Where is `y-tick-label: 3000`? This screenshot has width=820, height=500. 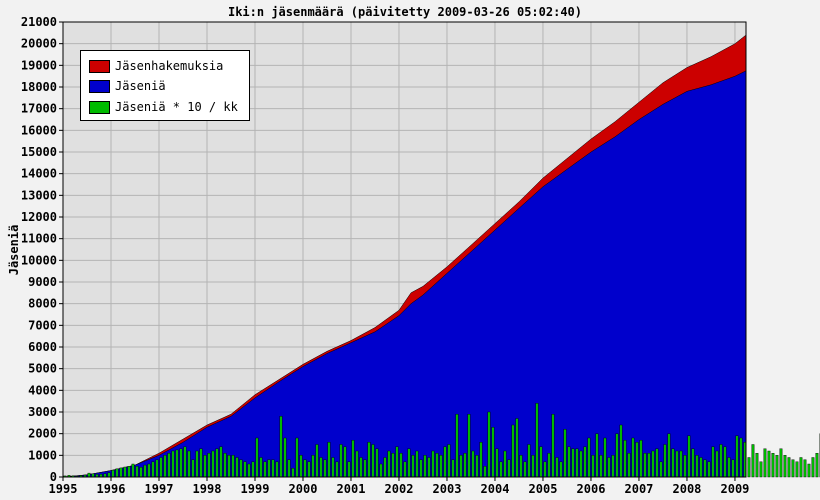
y-tick-label: 3000 is located at coordinates (42, 412).